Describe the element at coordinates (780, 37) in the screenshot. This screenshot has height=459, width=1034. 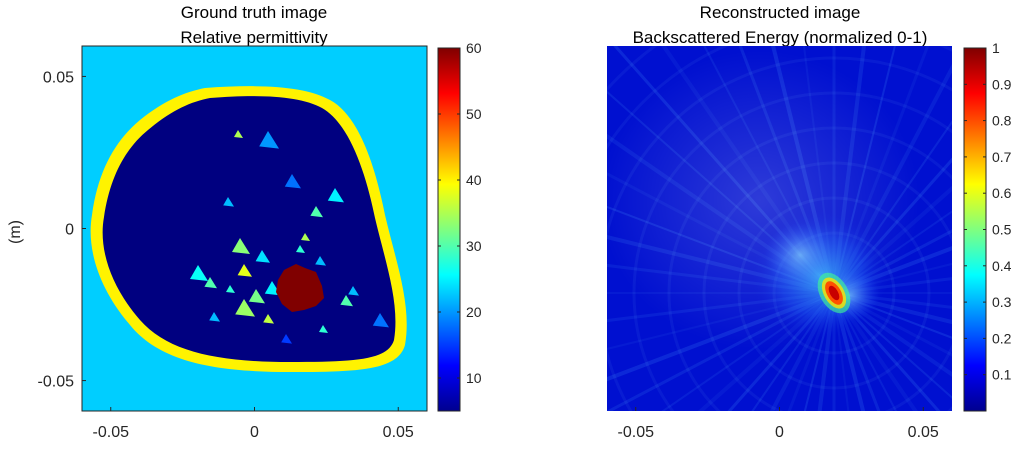
I see `right-title-line-2: Backscattered Energy (normalized 0-1)` at that location.